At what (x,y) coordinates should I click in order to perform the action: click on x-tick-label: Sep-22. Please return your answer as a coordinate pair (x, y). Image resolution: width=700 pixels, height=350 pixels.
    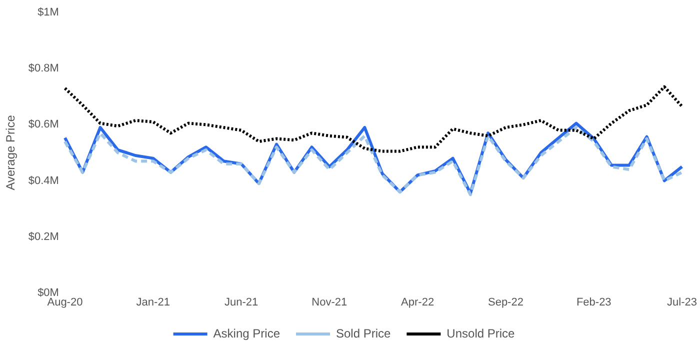
    Looking at the image, I should click on (506, 302).